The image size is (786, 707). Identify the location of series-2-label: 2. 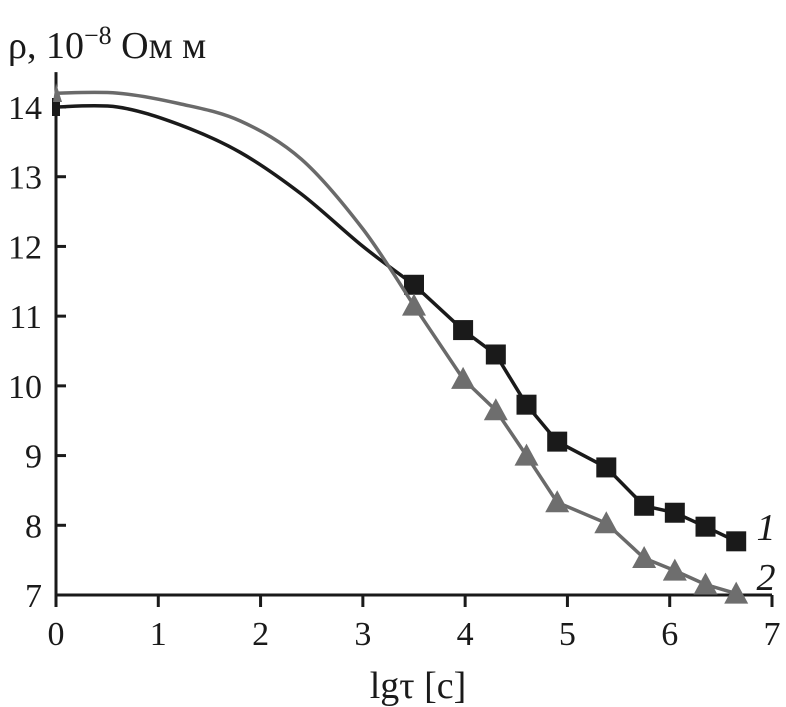
(766, 578).